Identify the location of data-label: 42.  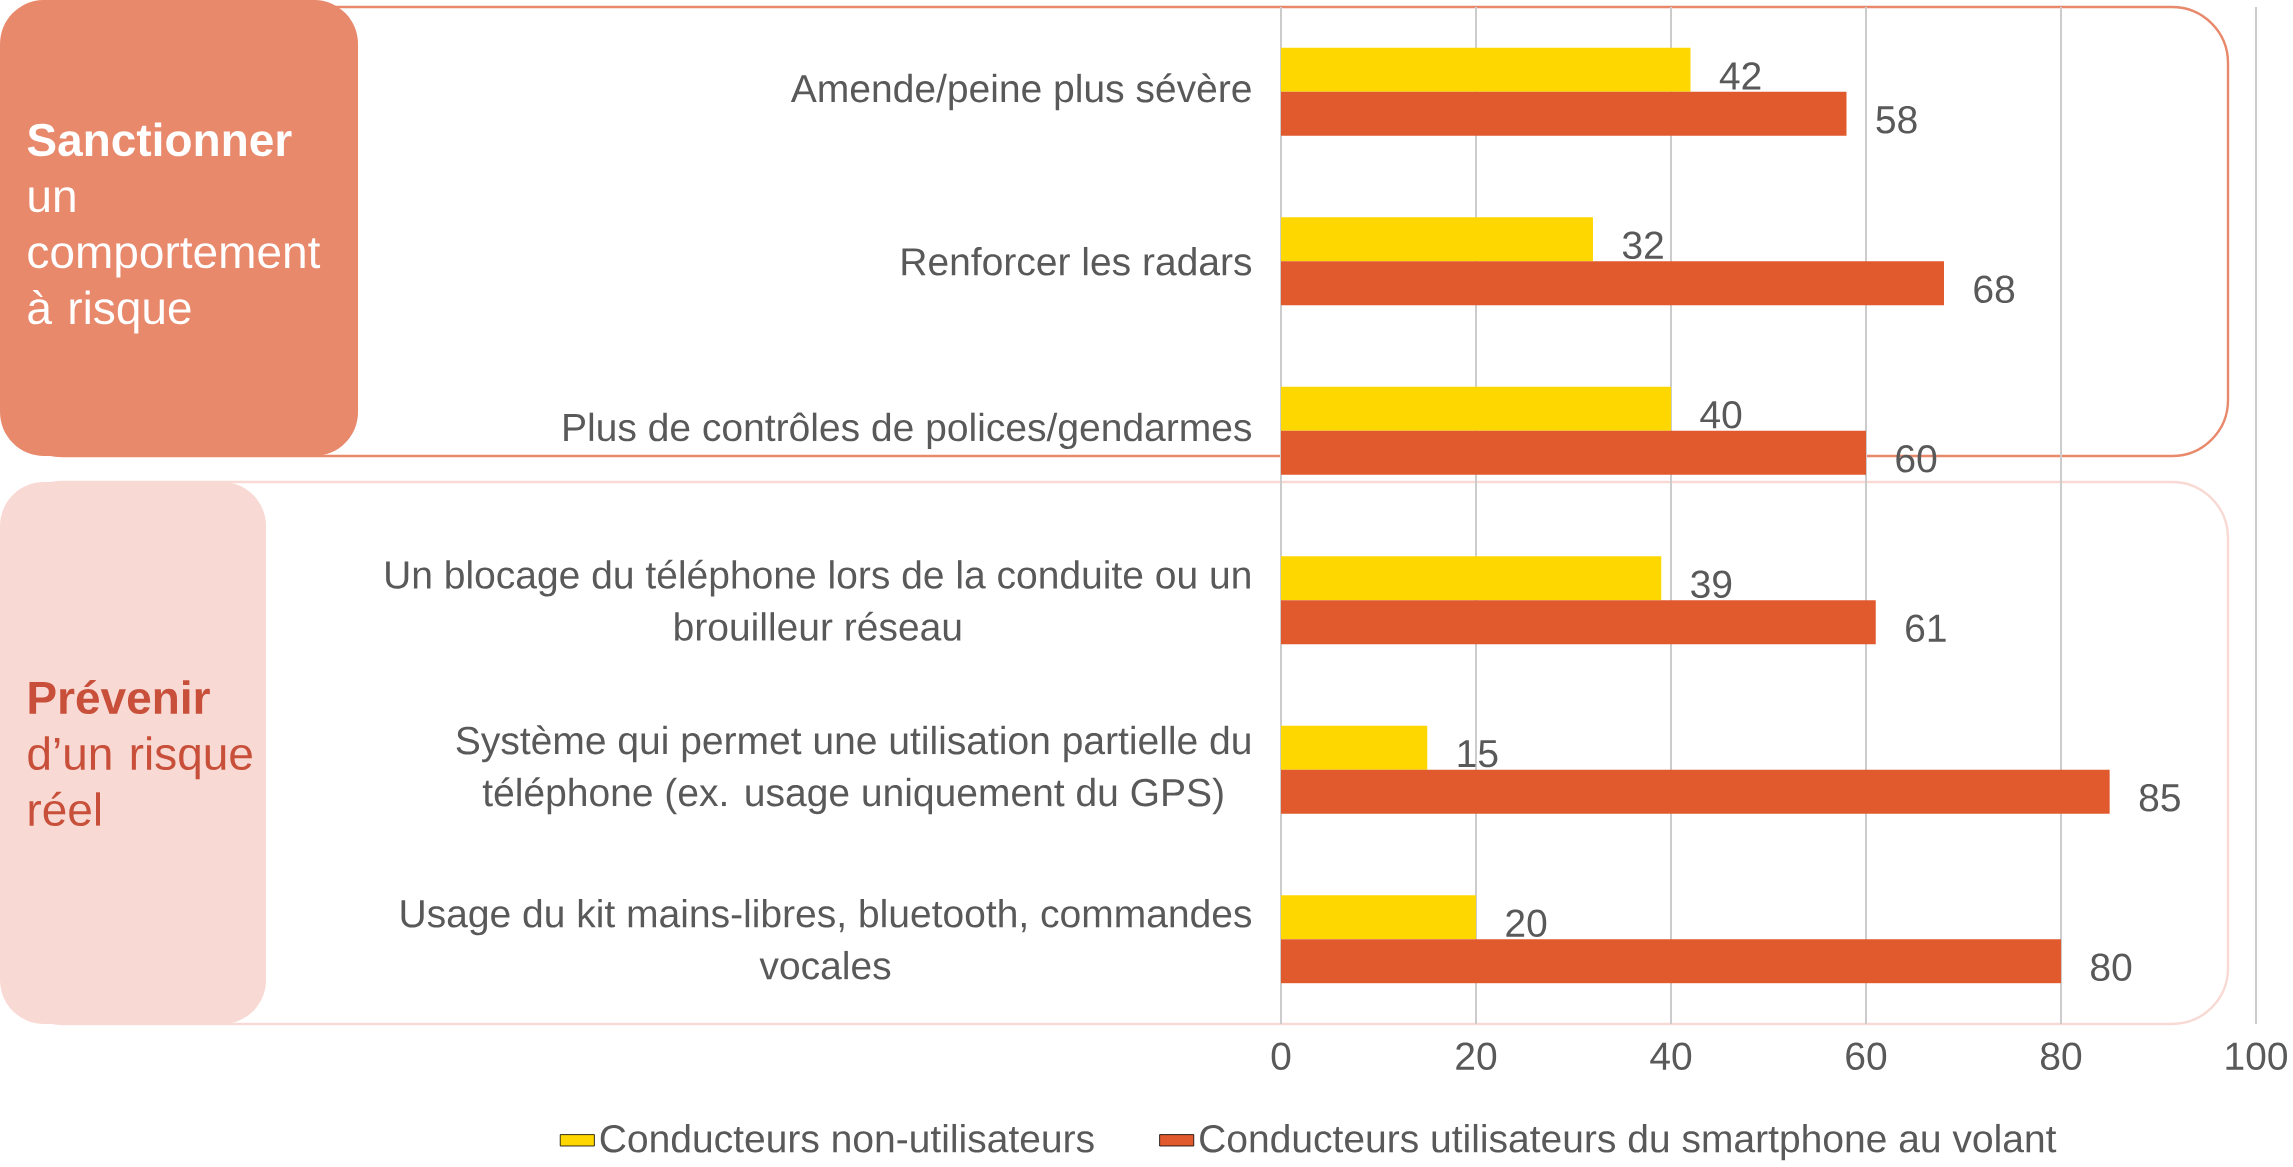
(1740, 76).